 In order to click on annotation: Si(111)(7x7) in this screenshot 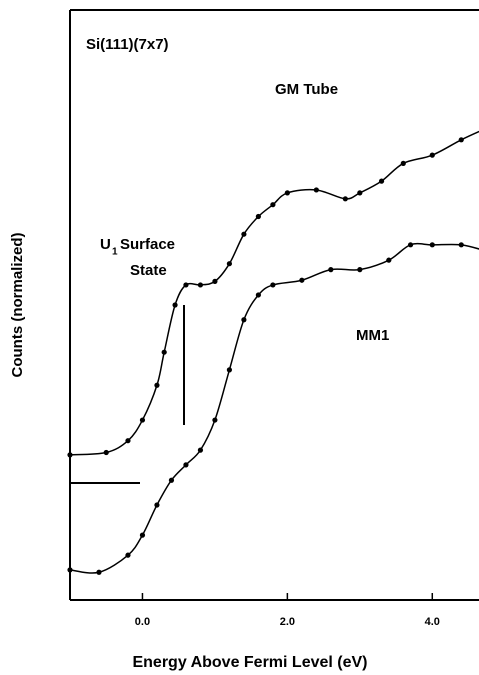, I will do `click(127, 44)`.